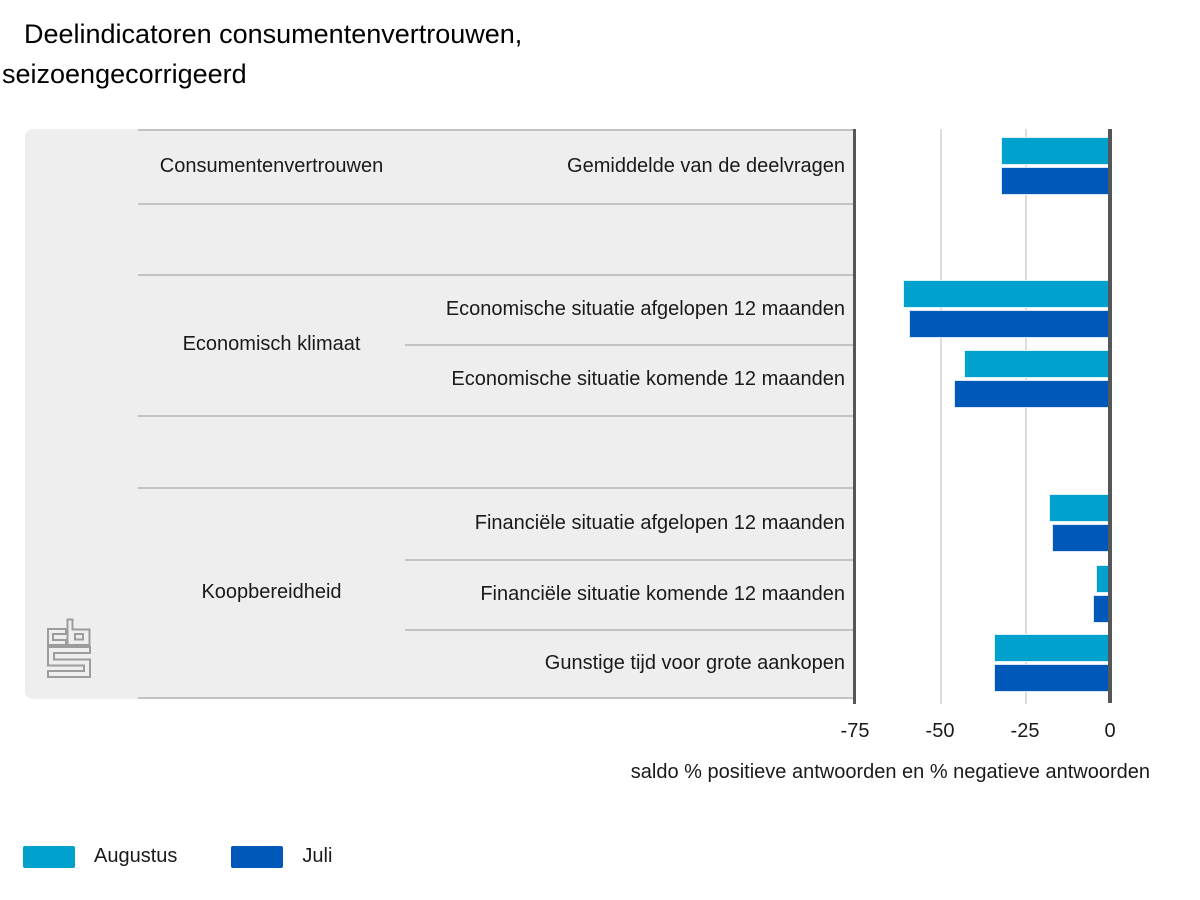 The height and width of the screenshot is (900, 1200). What do you see at coordinates (57, 637) in the screenshot?
I see `cbs-logo-c-icon` at bounding box center [57, 637].